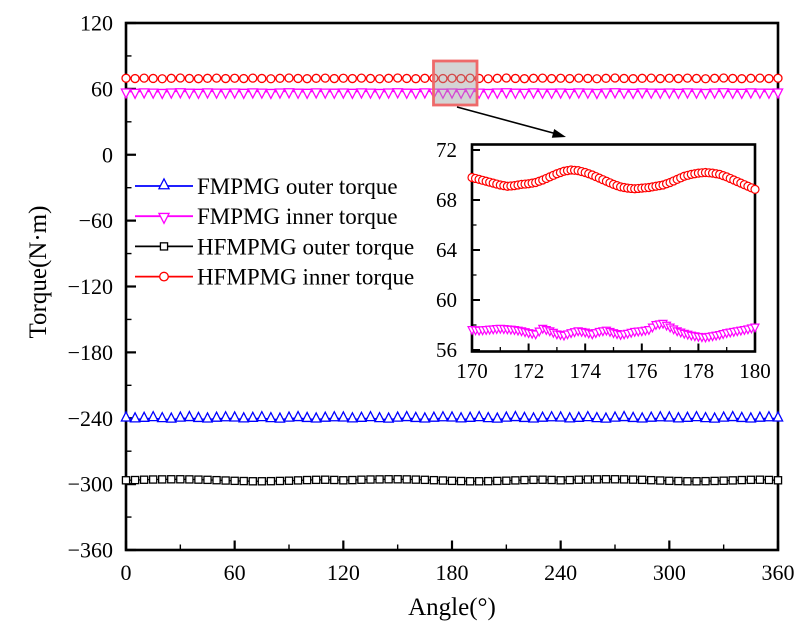 The height and width of the screenshot is (638, 800). I want to click on inset-x-tick-label: 172, so click(529, 371).